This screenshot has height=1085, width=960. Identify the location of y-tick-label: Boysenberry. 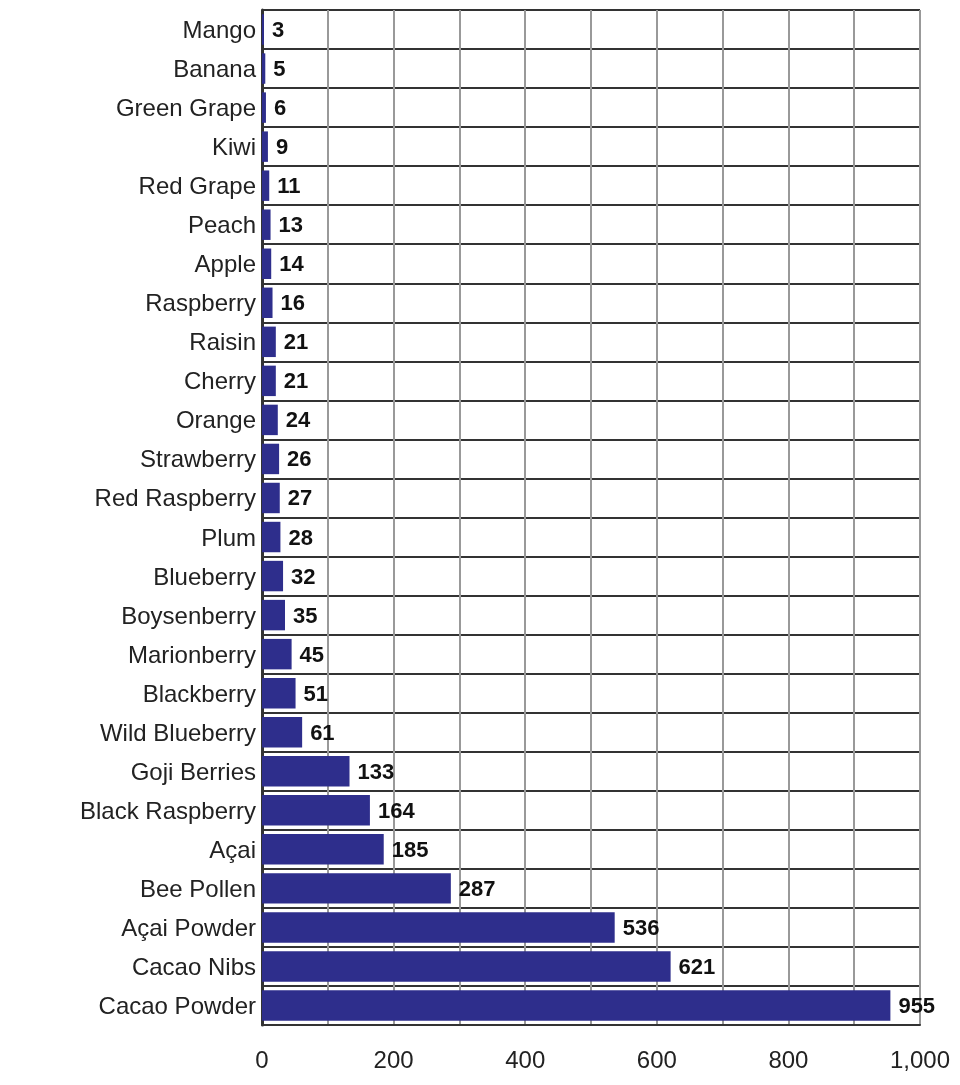
(188, 615).